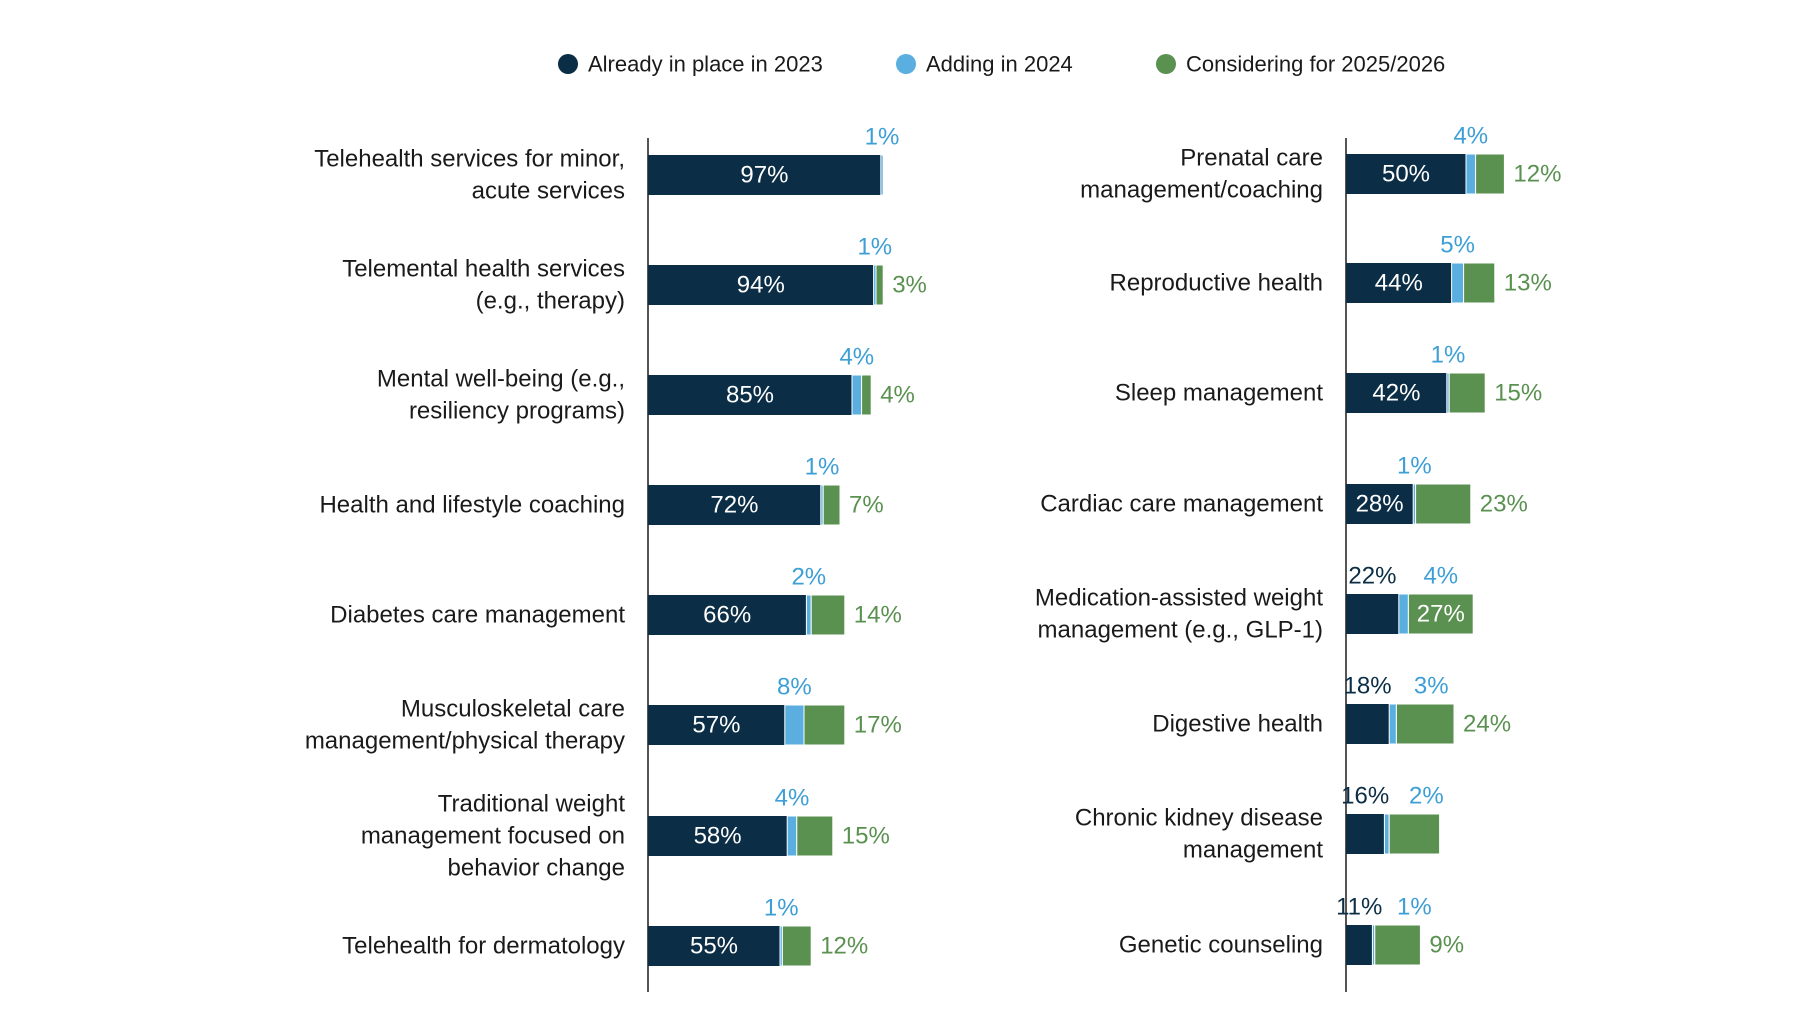 Image resolution: width=1800 pixels, height=1031 pixels. Describe the element at coordinates (1216, 283) in the screenshot. I see `category-label: Reproductive health` at that location.